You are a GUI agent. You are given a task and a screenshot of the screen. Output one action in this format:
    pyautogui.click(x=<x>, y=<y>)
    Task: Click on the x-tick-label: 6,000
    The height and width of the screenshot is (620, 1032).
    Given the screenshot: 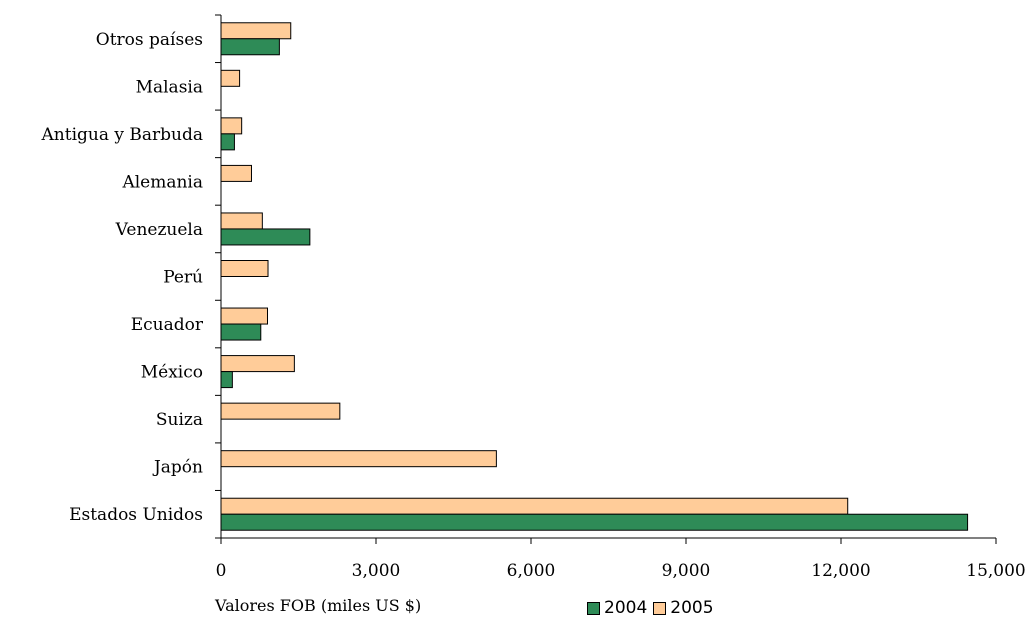 What is the action you would take?
    pyautogui.click(x=531, y=571)
    